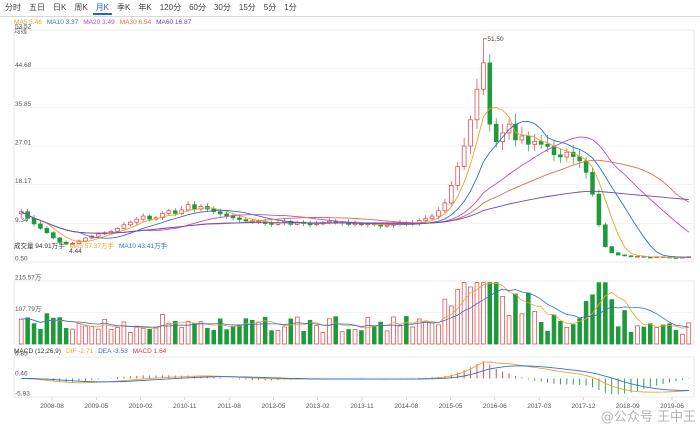  What do you see at coordinates (149, 351) in the screenshot?
I see `macd_legend-item: MACD 1.64` at bounding box center [149, 351].